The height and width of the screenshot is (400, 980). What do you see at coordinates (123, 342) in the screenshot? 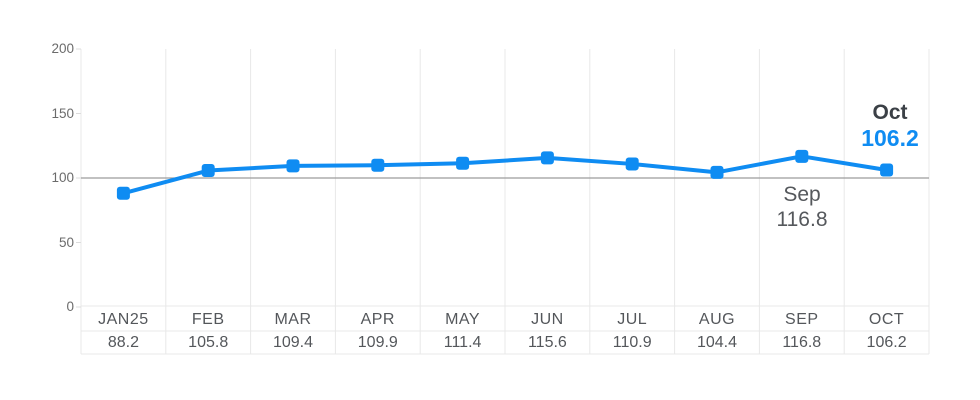
I see `month-value: 88.2` at bounding box center [123, 342].